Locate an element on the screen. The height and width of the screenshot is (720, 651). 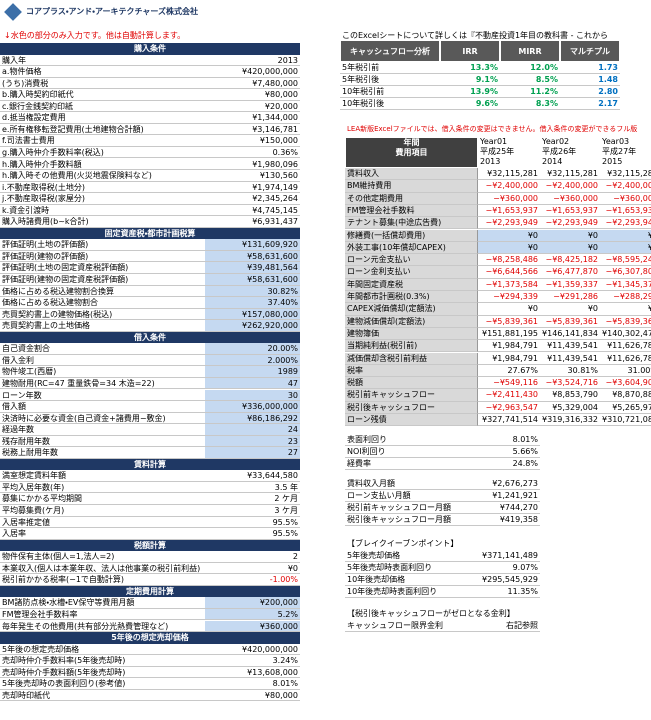
header-line: 平成27年 is located at coordinates (619, 151).